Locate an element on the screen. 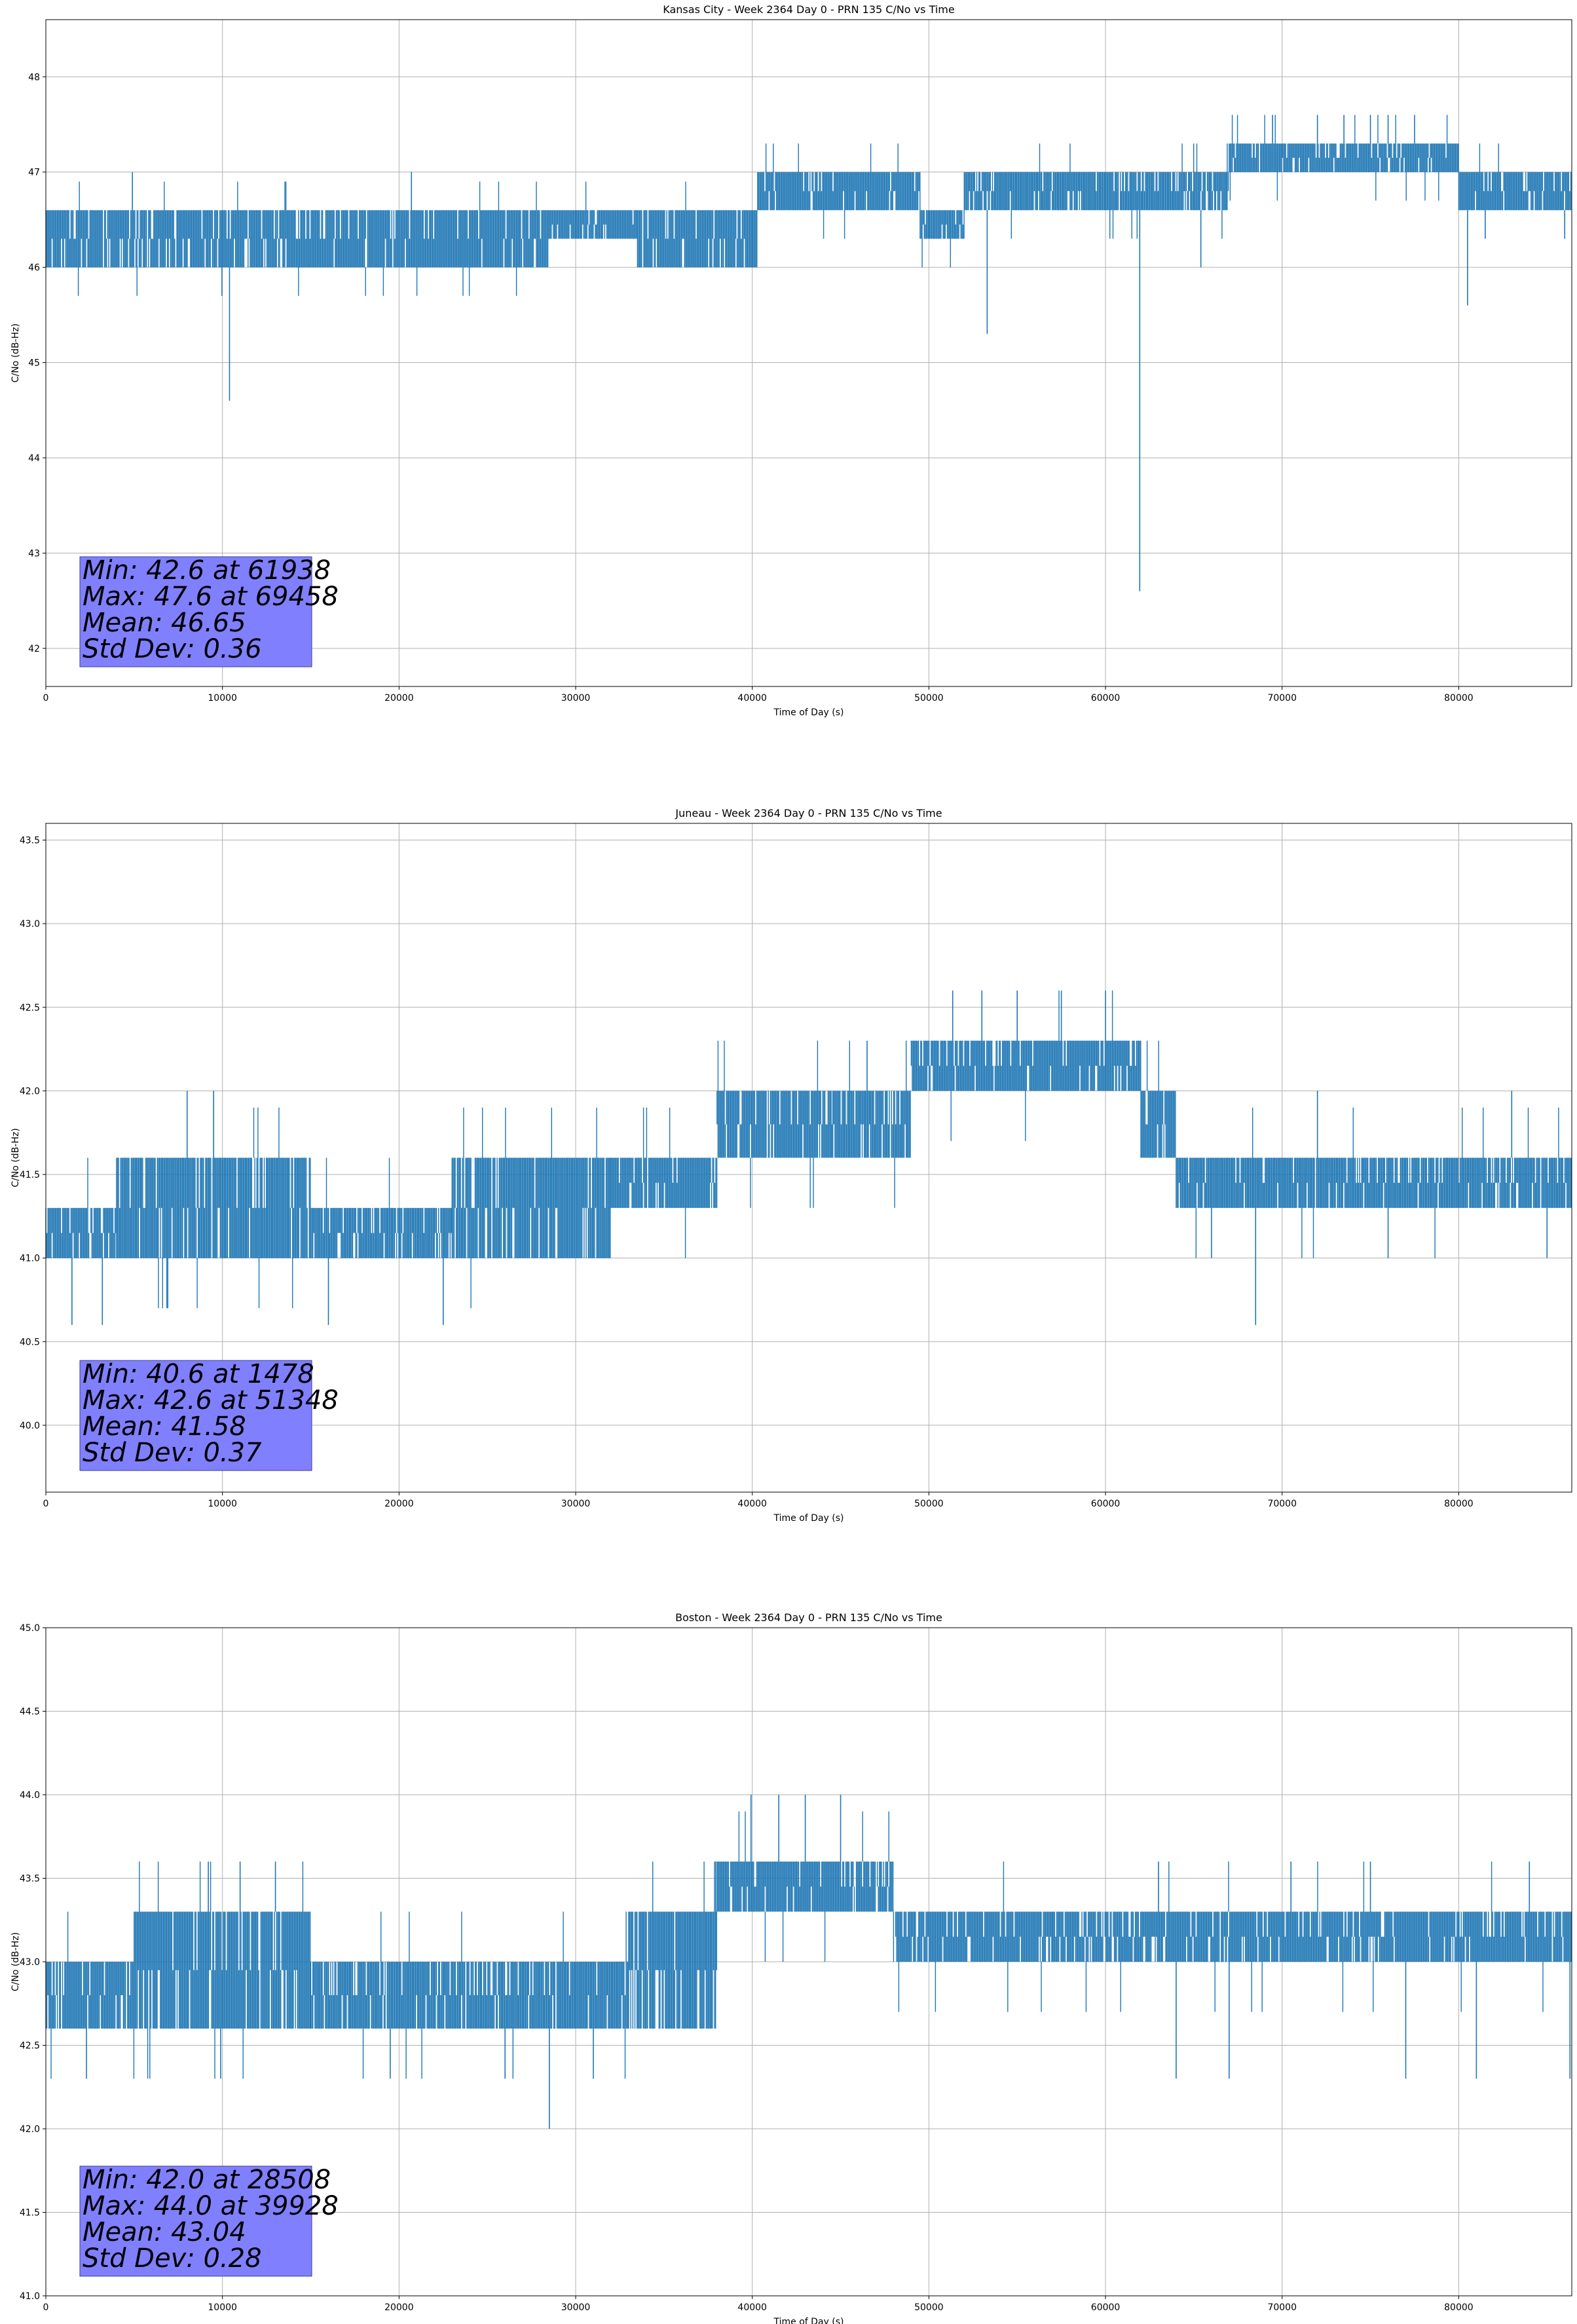  stats-line: Std Dev: 0.28 is located at coordinates (172, 2258).